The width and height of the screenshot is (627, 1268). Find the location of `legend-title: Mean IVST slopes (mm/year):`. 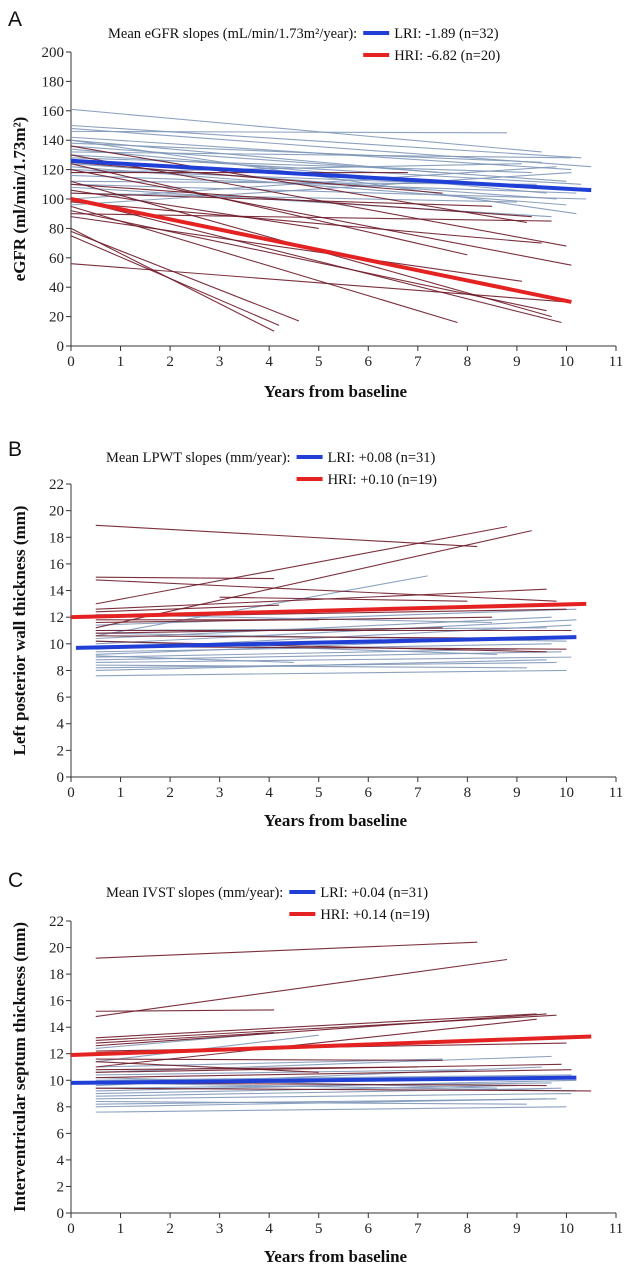

legend-title: Mean IVST slopes (mm/year): is located at coordinates (194, 893).